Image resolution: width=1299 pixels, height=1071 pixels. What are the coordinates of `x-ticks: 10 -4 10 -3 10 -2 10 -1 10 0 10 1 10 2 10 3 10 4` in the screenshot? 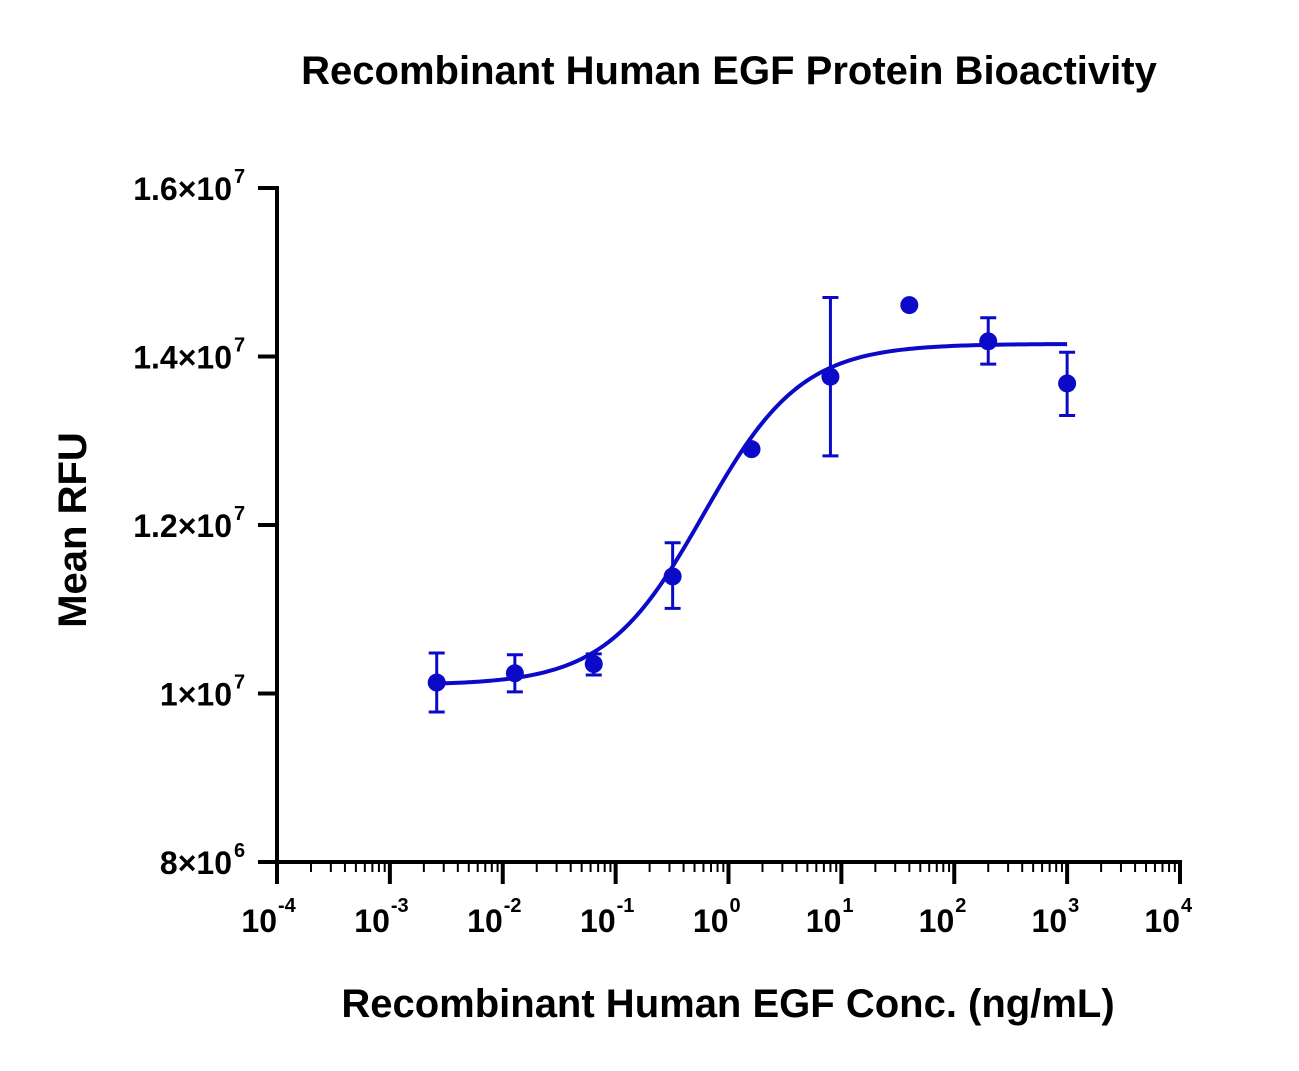 It's located at (717, 900).